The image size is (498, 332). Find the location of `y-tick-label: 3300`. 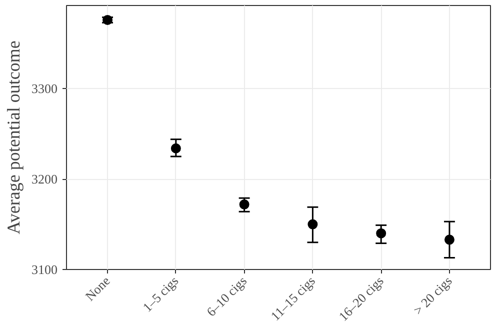

y-tick-label: 3300 is located at coordinates (45, 88).